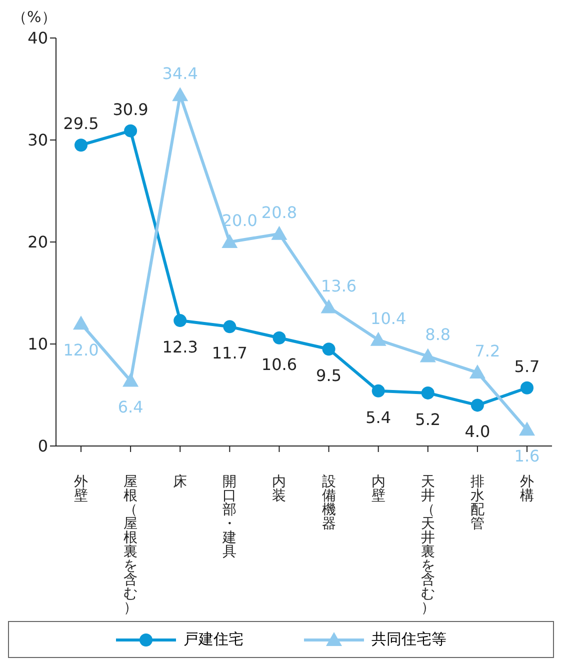 The height and width of the screenshot is (663, 566). What do you see at coordinates (38, 344) in the screenshot?
I see `y-tick-label: 10` at bounding box center [38, 344].